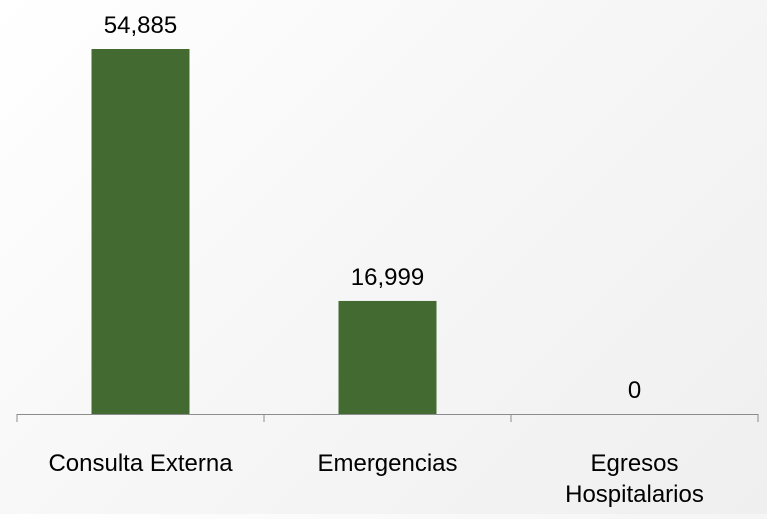 This screenshot has width=767, height=519. I want to click on data-label-egresos-hospitalarios: 0, so click(634, 390).